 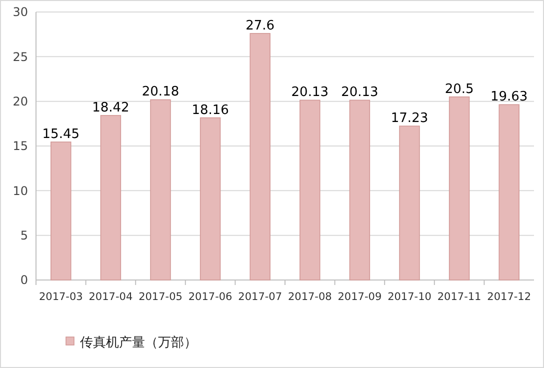 What do you see at coordinates (410, 297) in the screenshot?
I see `x-tick-label: 2017-10` at bounding box center [410, 297].